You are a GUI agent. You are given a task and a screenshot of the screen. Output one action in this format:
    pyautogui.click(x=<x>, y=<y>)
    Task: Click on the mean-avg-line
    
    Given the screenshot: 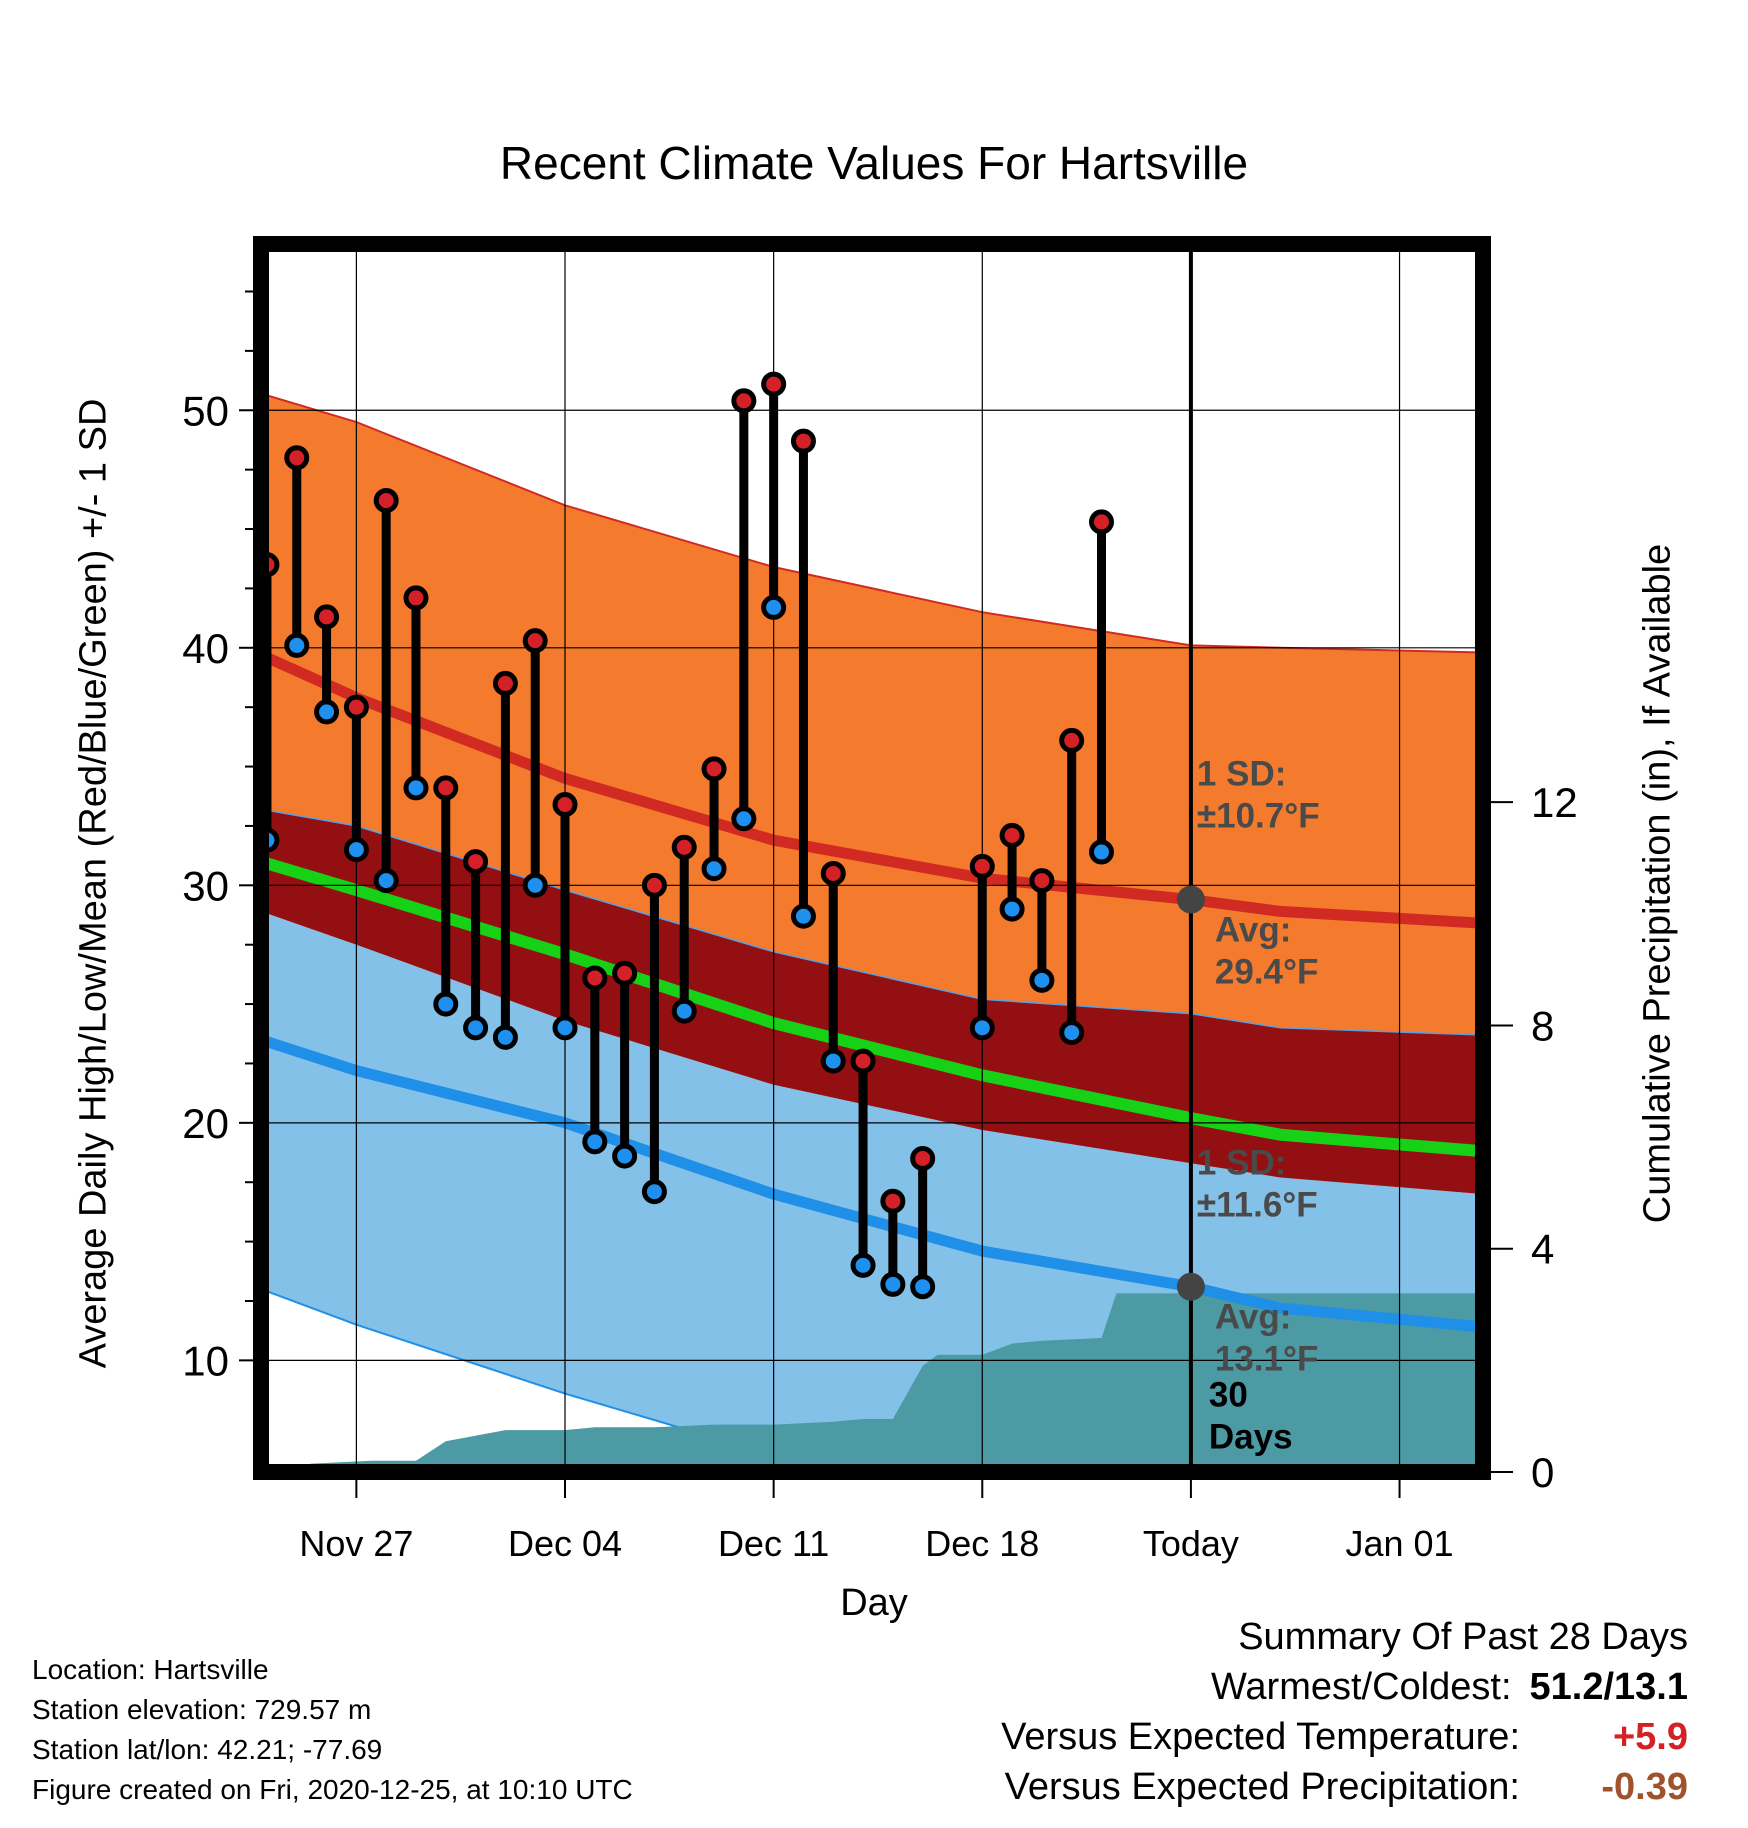 What is the action you would take?
    pyautogui.click(x=872, y=1006)
    